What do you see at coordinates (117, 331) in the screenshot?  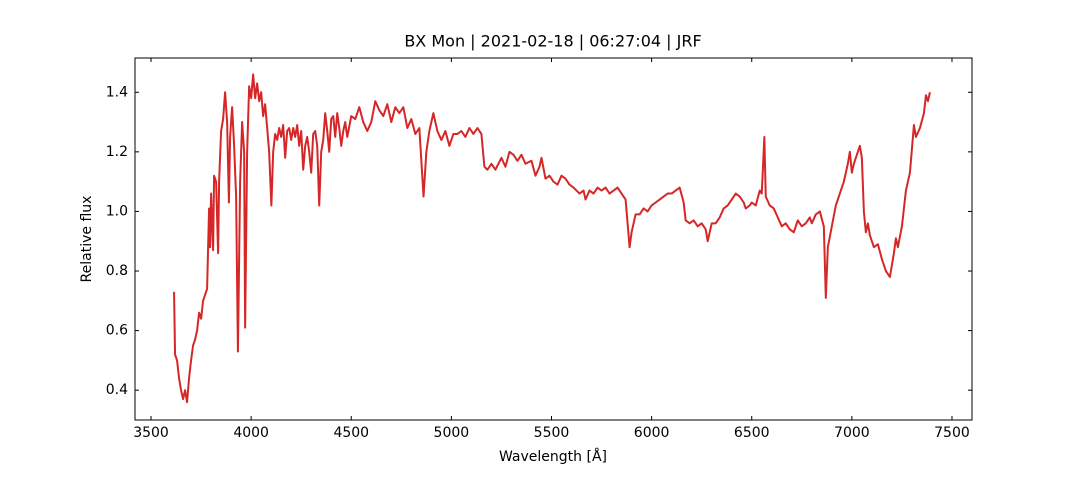 I see `y-tick-label: 0.6` at bounding box center [117, 331].